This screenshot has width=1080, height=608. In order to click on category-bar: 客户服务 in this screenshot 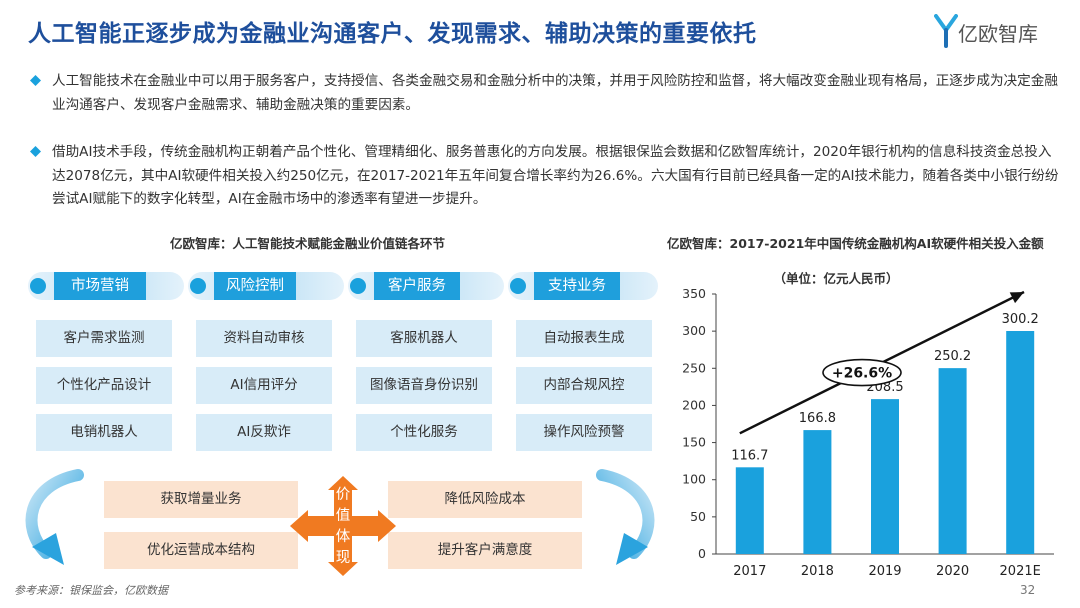, I will do `click(426, 286)`.